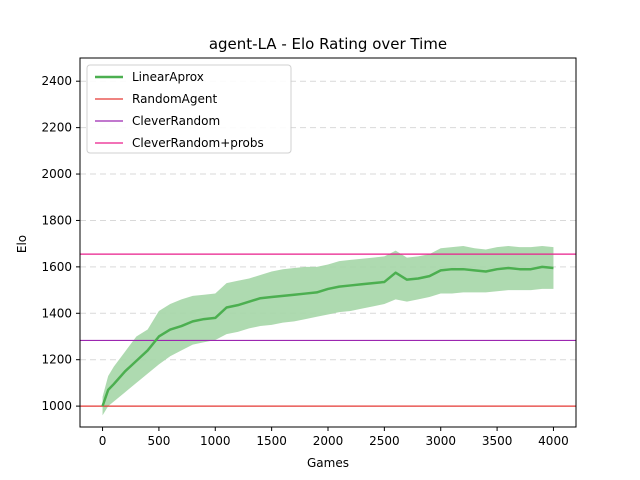 The image size is (640, 480). What do you see at coordinates (384, 441) in the screenshot?
I see `x-tick-label-2500: 2500` at bounding box center [384, 441].